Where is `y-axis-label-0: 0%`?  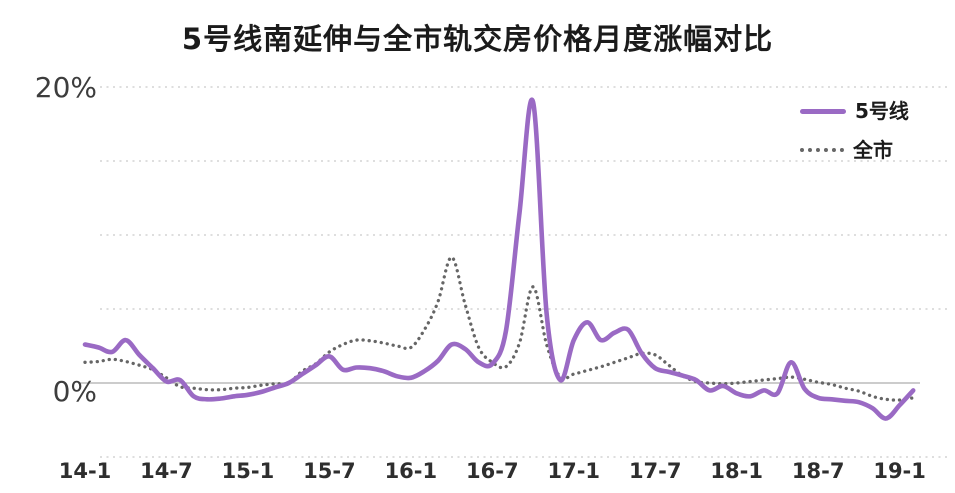 y-axis-label-0: 0% is located at coordinates (75, 391).